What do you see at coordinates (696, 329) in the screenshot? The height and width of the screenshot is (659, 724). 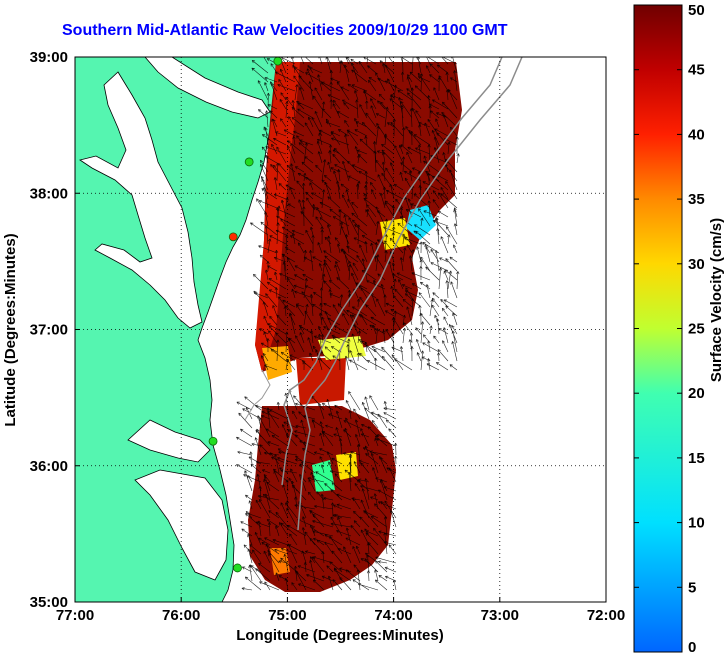 I see `colorbar-tick-label: 25` at bounding box center [696, 329].